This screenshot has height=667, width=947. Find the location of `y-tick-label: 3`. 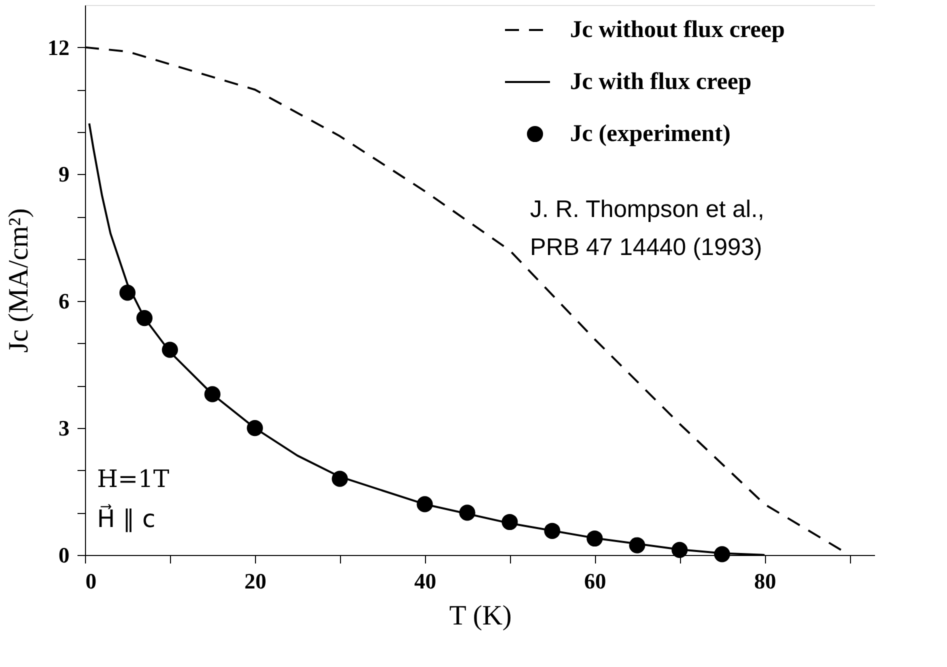

y-tick-label: 3 is located at coordinates (64, 428).